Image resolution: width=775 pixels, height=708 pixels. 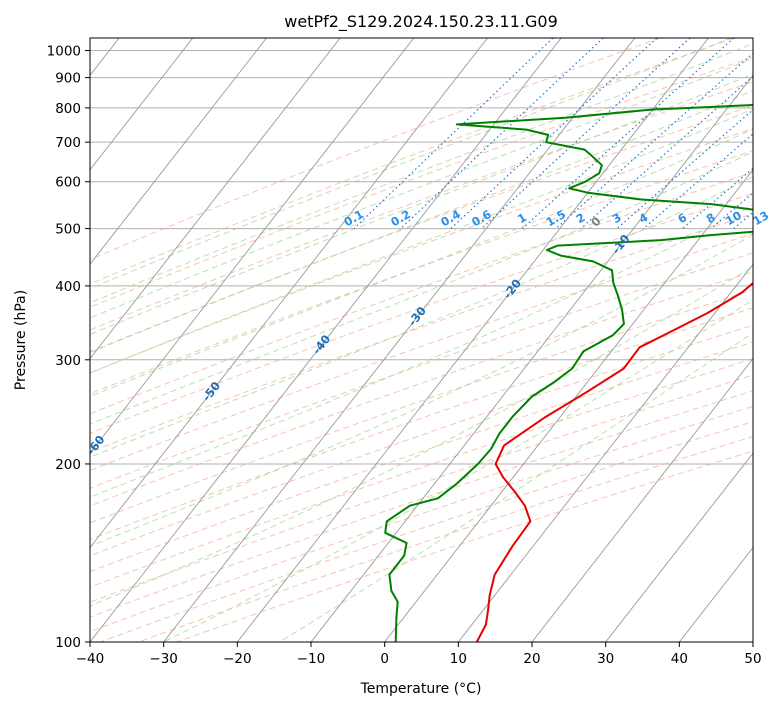 I want to click on mixing-ratio-label: 0.4, so click(x=450, y=218).